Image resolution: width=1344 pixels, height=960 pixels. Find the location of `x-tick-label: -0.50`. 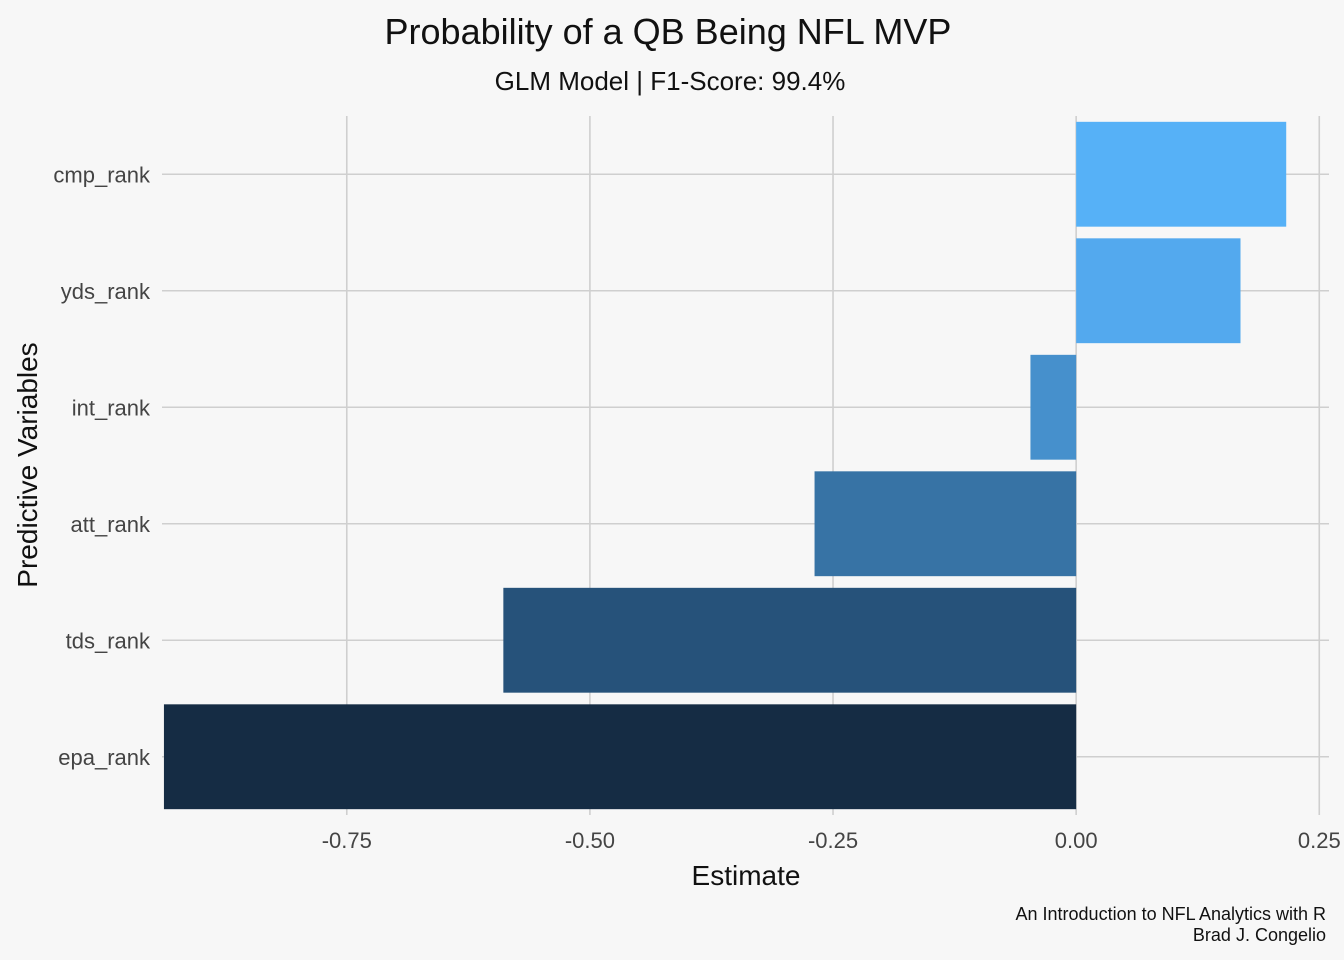

x-tick-label: -0.50 is located at coordinates (590, 840).